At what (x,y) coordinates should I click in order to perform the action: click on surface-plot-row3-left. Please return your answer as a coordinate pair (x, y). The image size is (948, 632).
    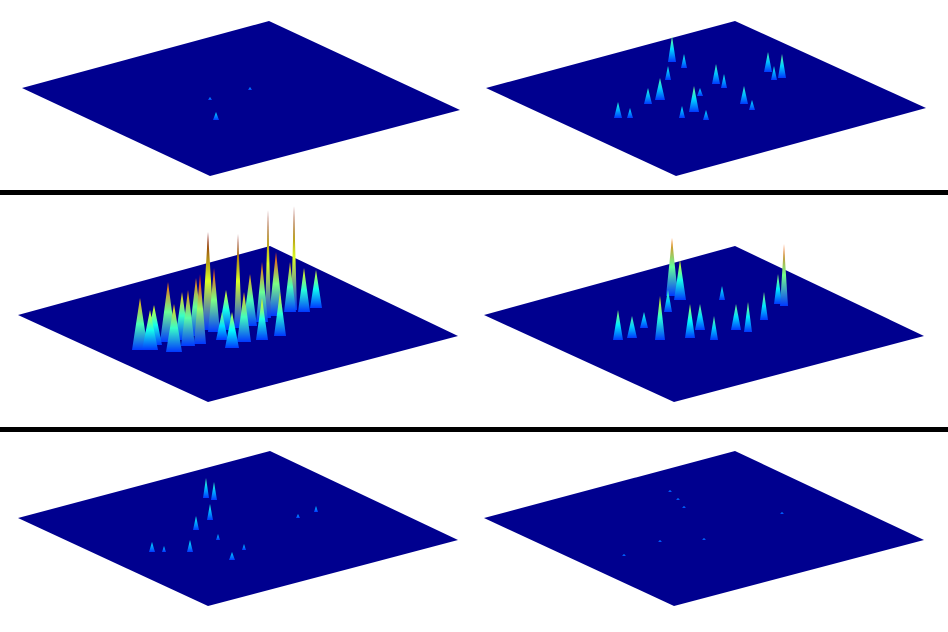
    Looking at the image, I should click on (238, 528).